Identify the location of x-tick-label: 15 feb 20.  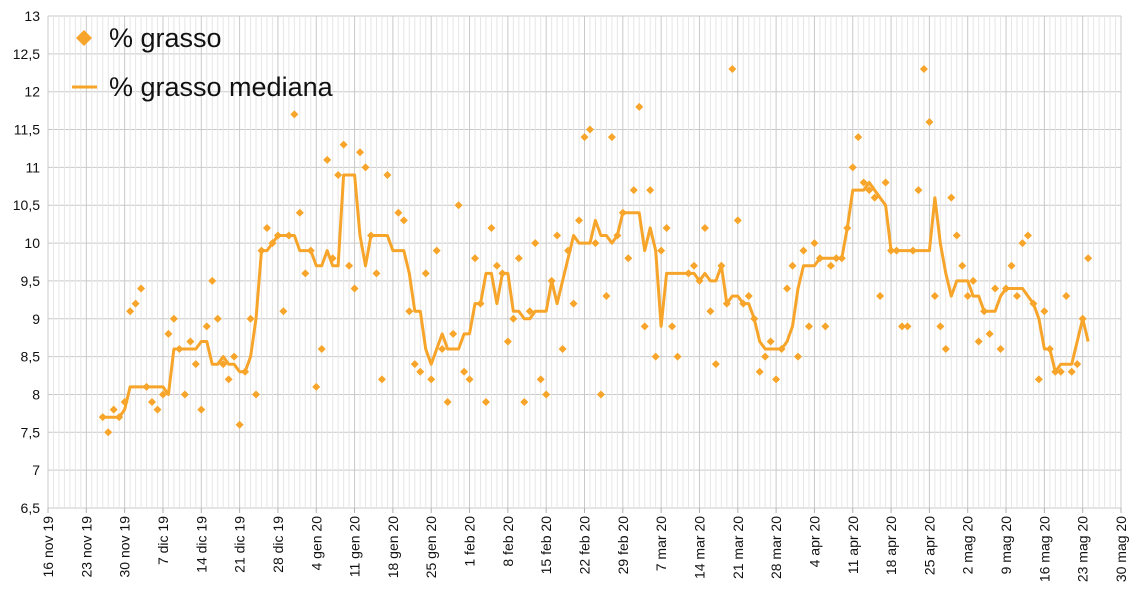
(546, 545).